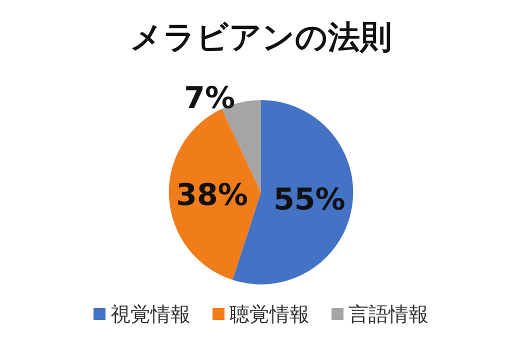  Describe the element at coordinates (270, 314) in the screenshot. I see `legend-label: 聴覚情報` at that location.